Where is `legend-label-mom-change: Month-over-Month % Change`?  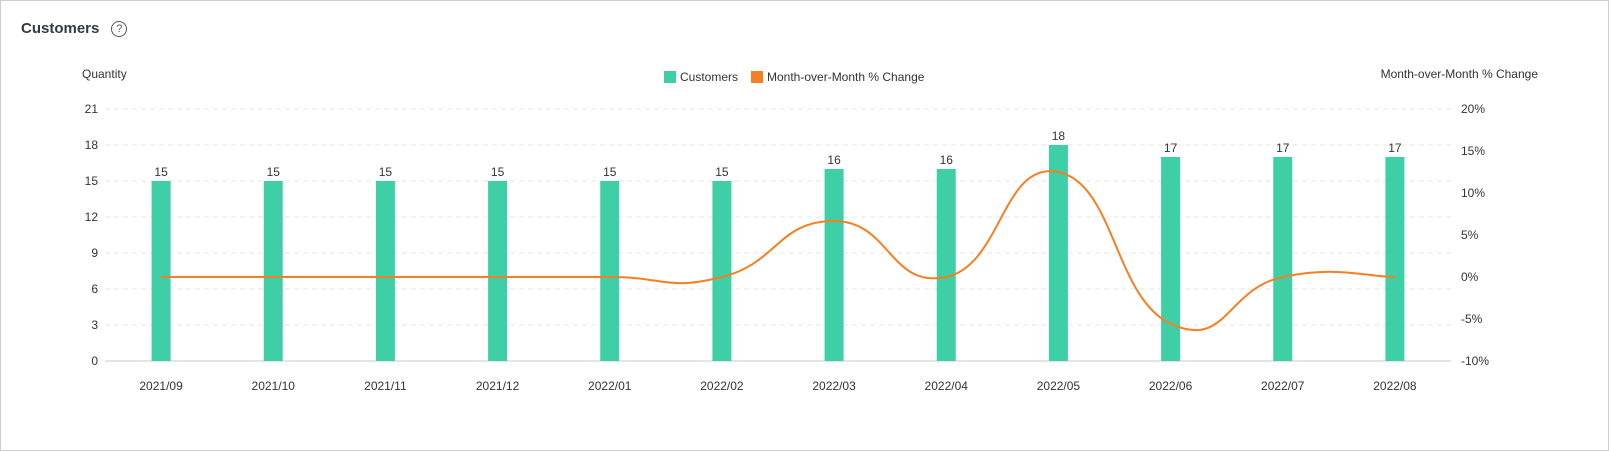
legend-label-mom-change: Month-over-Month % Change is located at coordinates (846, 77).